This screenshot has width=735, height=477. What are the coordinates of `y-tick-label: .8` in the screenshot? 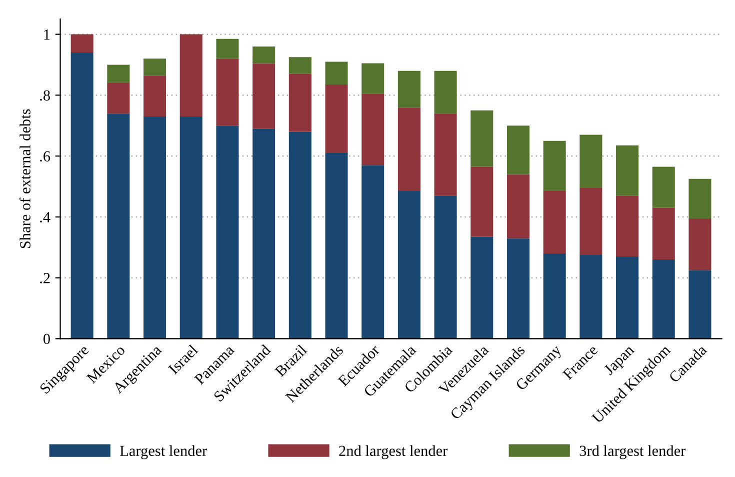 It's located at (45, 95).